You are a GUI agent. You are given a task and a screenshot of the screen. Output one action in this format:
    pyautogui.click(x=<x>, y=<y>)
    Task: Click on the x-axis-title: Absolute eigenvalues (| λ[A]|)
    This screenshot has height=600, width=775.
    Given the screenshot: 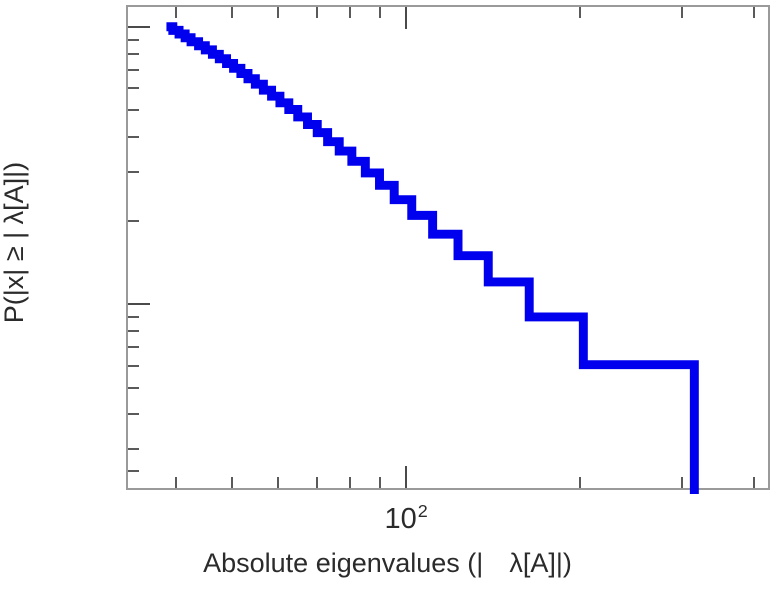 What is the action you would take?
    pyautogui.click(x=387, y=563)
    